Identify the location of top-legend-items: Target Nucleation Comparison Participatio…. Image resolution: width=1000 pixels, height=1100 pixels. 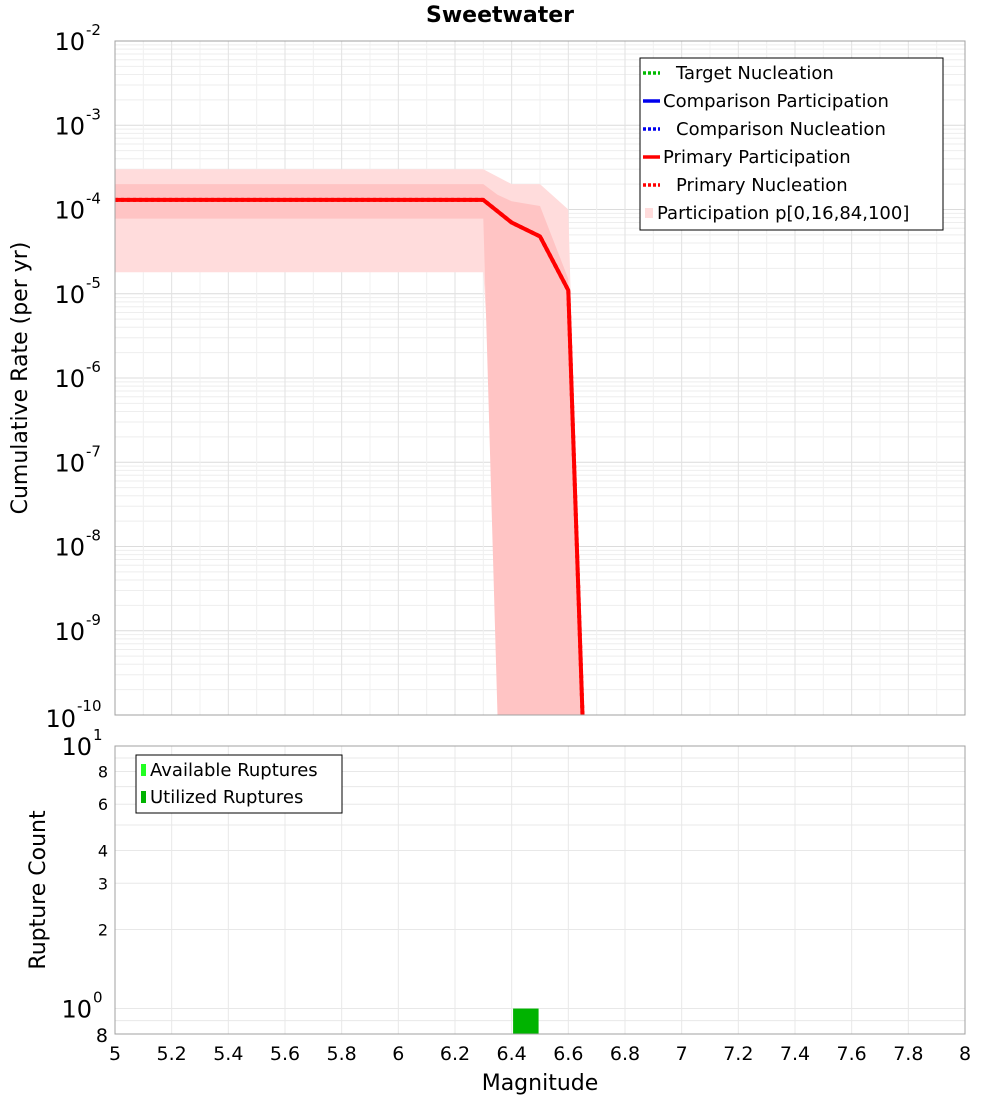
(776, 143).